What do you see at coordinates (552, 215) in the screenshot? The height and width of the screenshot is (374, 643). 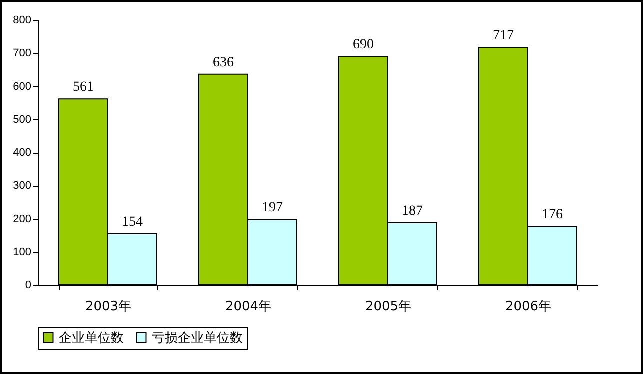 I see `data-label: 176` at bounding box center [552, 215].